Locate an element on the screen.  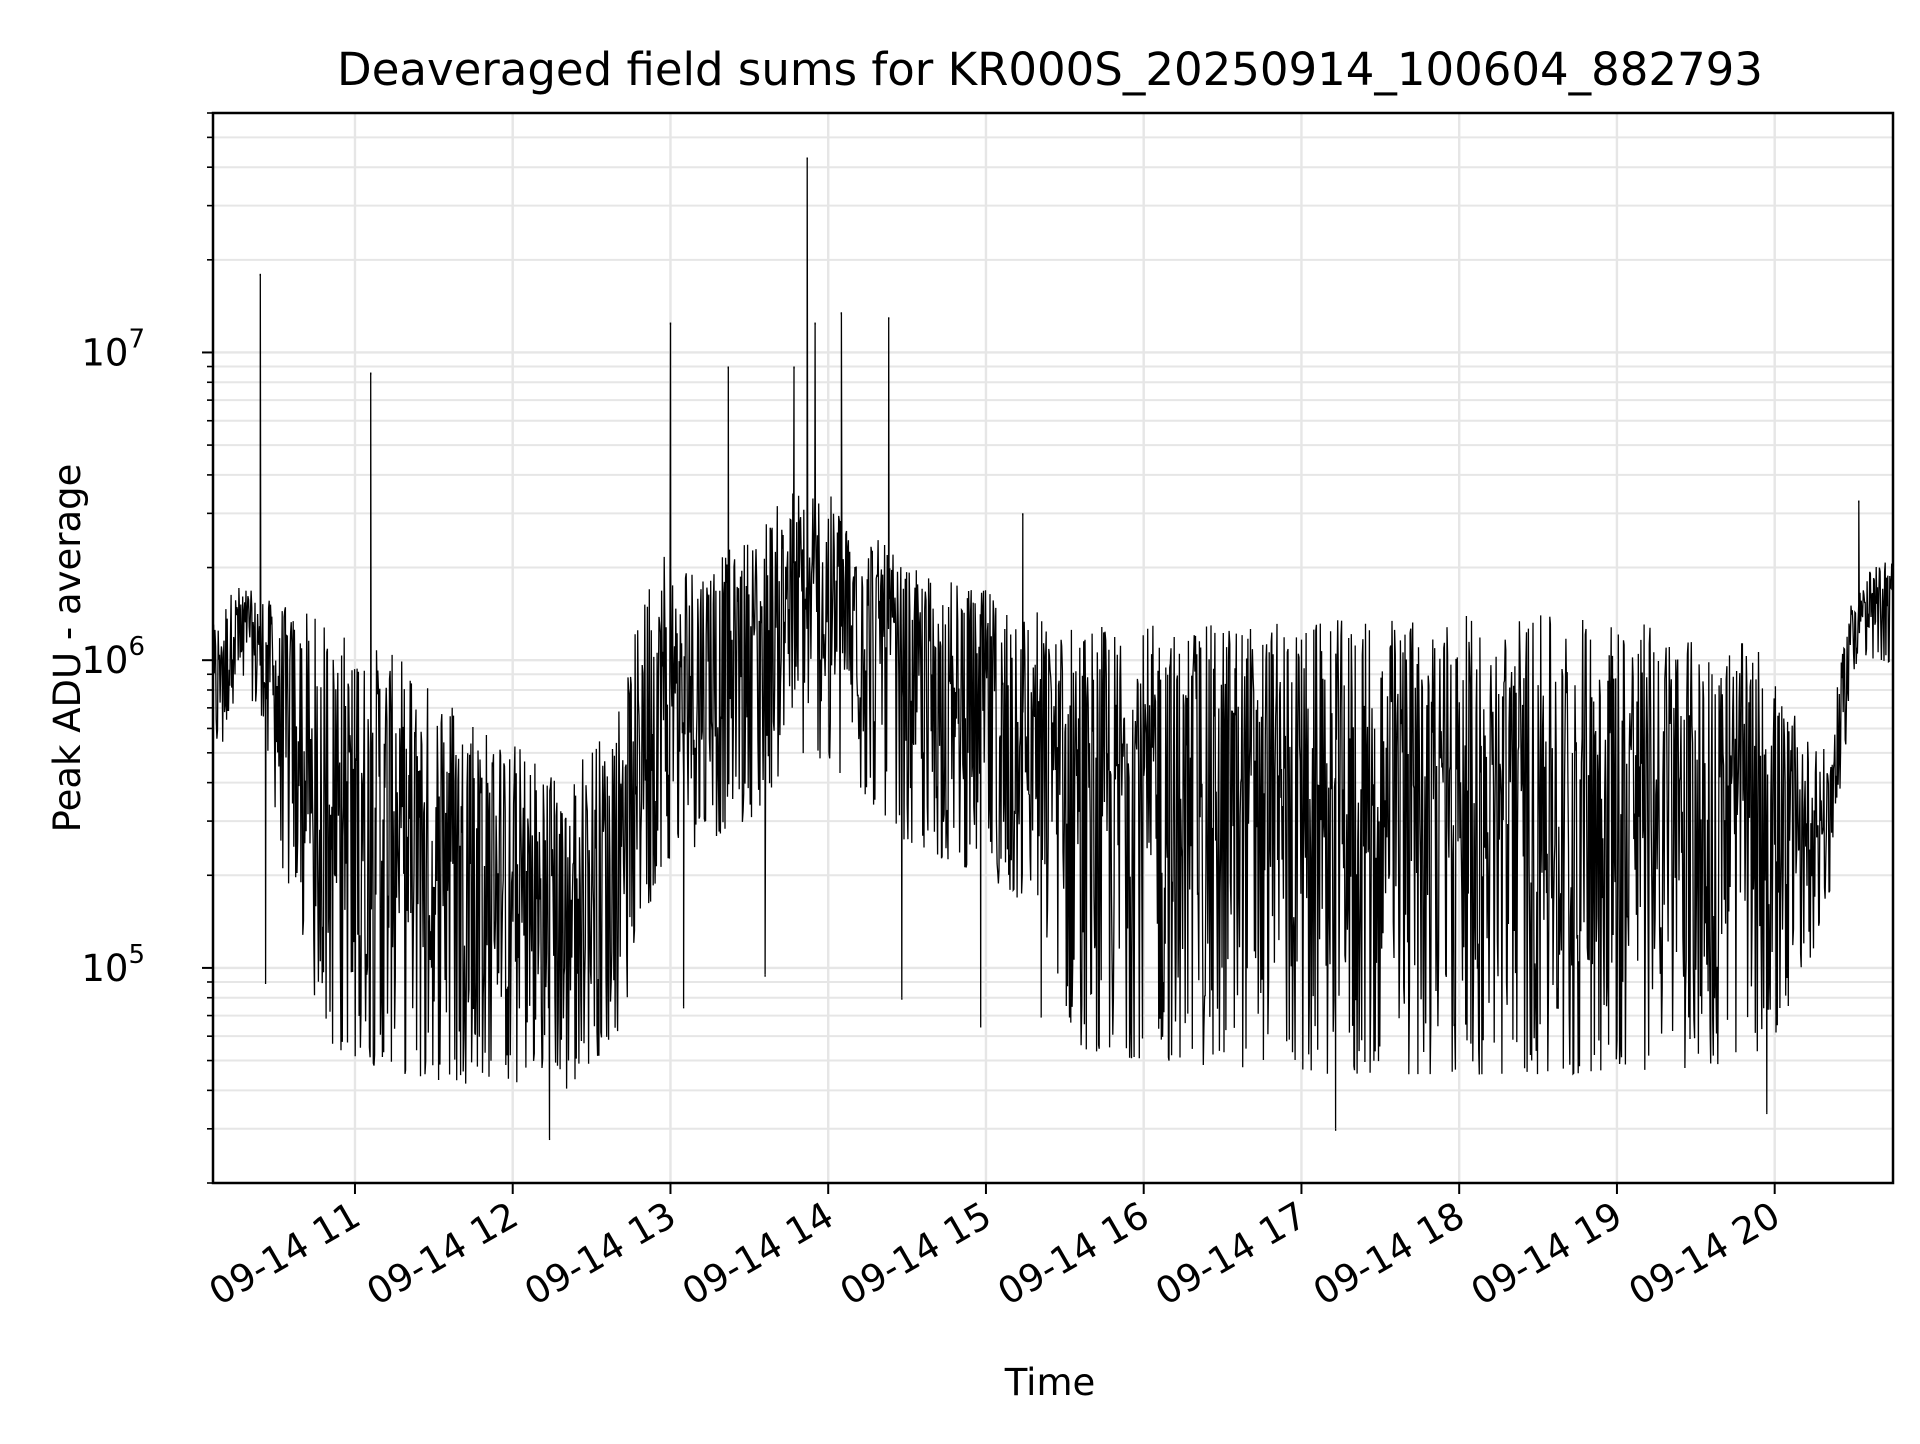
y-tick-label-exponent: 6 is located at coordinates (136, 647).